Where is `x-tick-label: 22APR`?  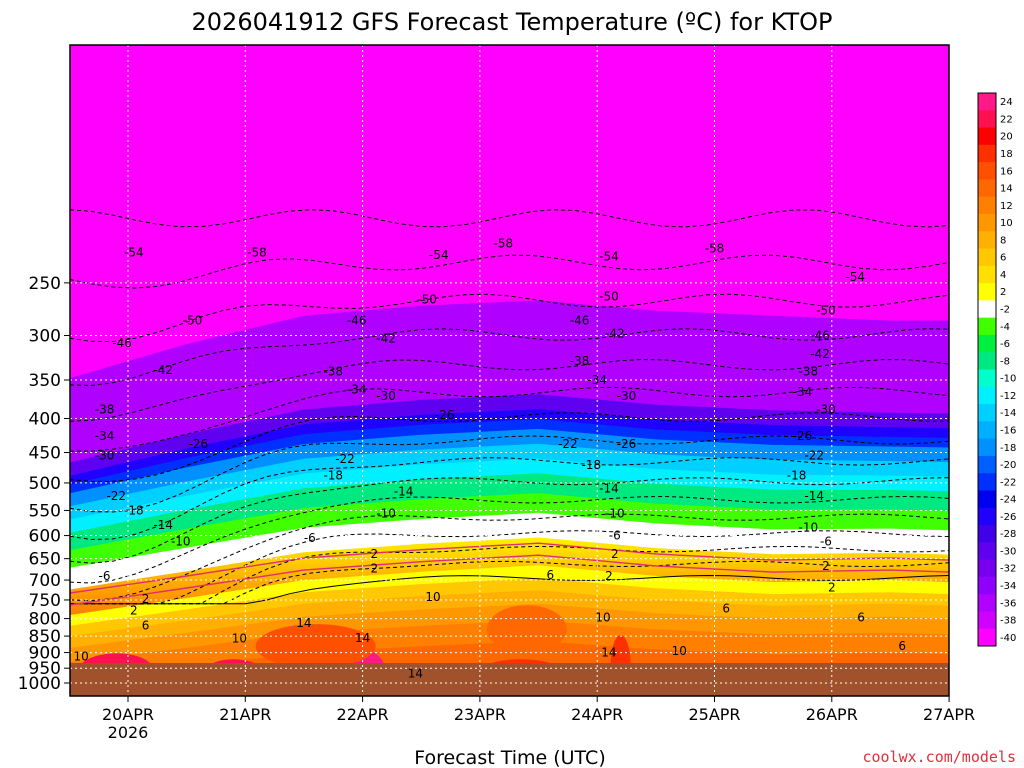
x-tick-label: 22APR is located at coordinates (363, 714).